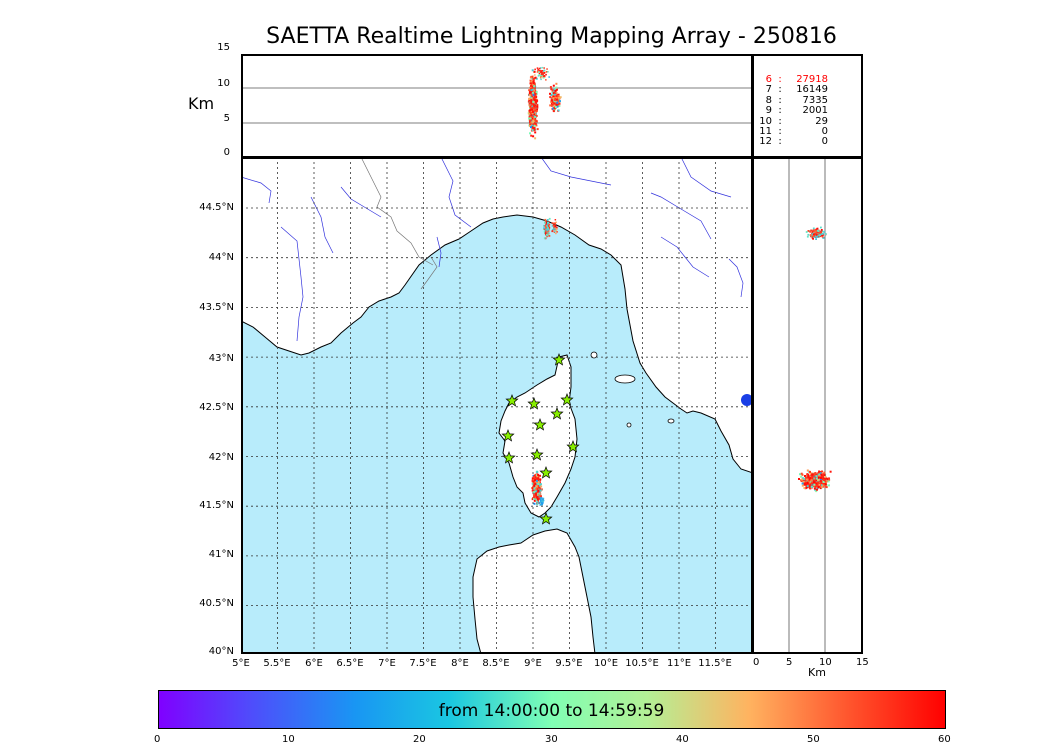 This screenshot has height=750, width=1050. I want to click on altitude-lightning-sources, so click(544, 103).